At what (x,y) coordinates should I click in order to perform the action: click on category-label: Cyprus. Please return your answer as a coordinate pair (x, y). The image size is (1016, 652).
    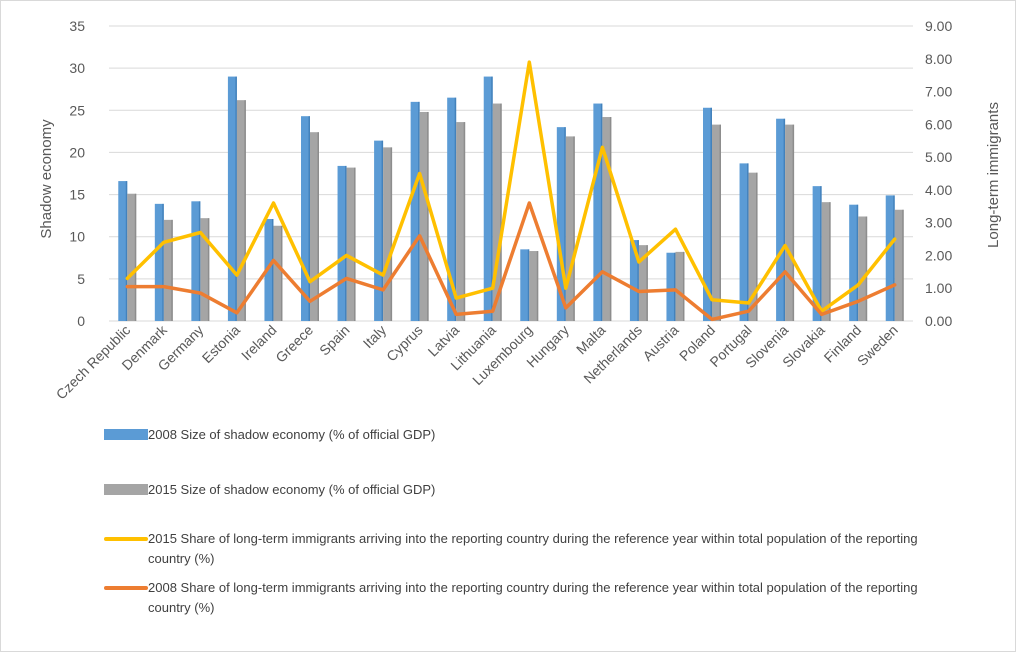
    Looking at the image, I should click on (404, 343).